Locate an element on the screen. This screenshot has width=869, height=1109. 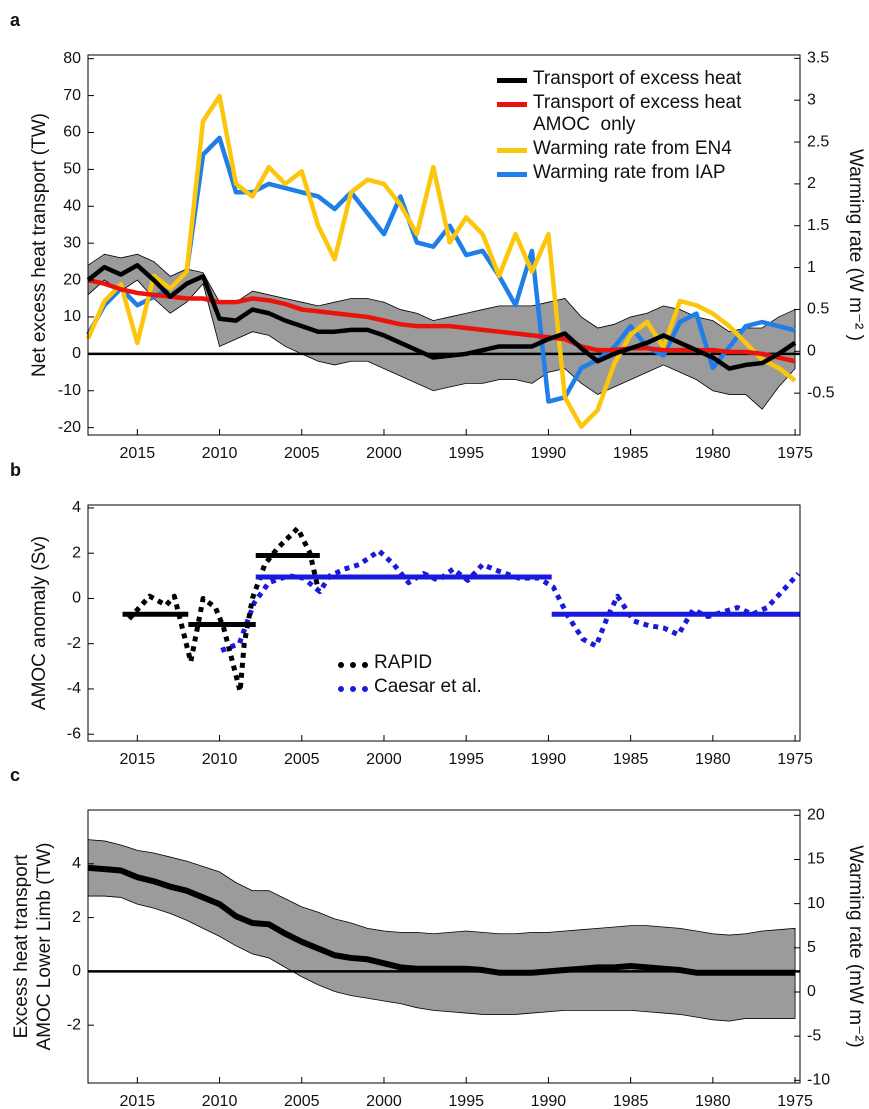
y2-tick-label: 2 is located at coordinates (811, 183).